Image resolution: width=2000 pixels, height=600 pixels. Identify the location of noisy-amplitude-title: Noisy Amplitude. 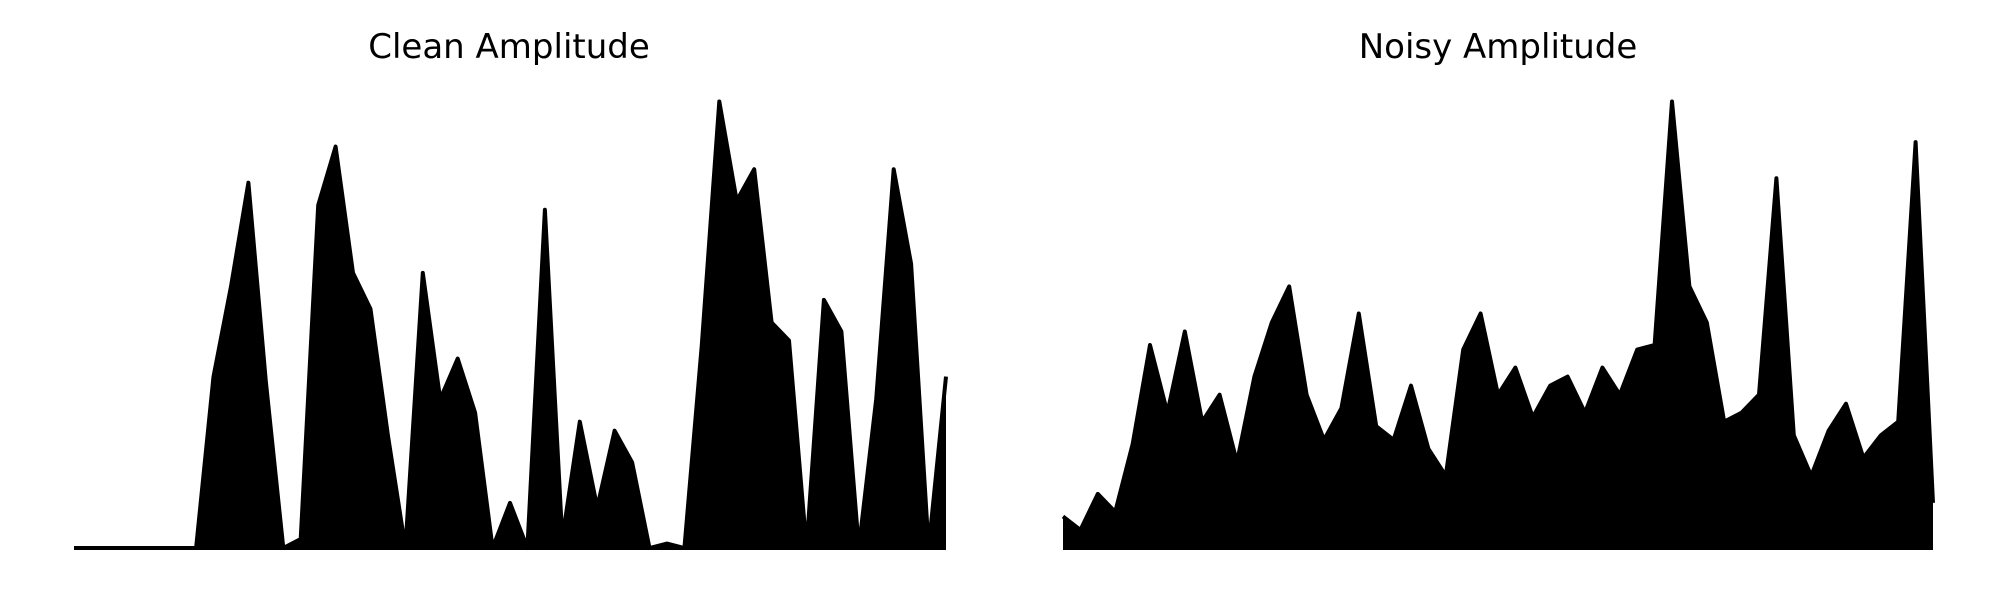
(1498, 47).